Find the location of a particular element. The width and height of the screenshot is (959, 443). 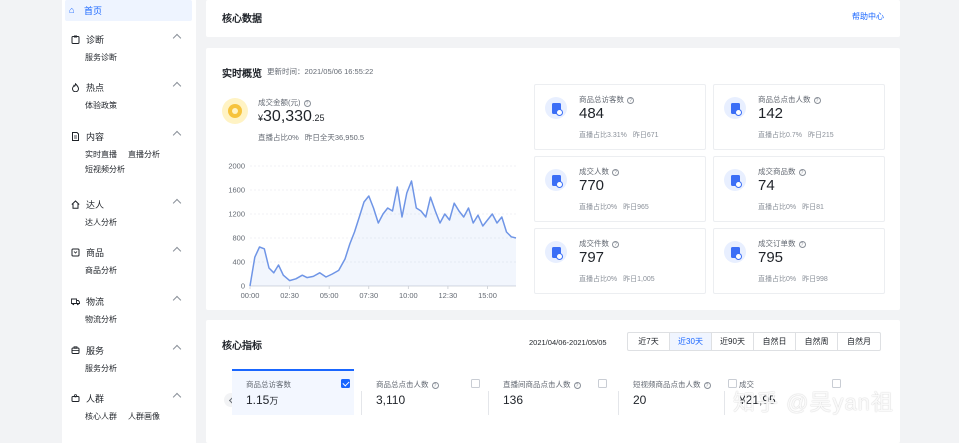

tile-label: 商品总访客数? is located at coordinates (606, 99).